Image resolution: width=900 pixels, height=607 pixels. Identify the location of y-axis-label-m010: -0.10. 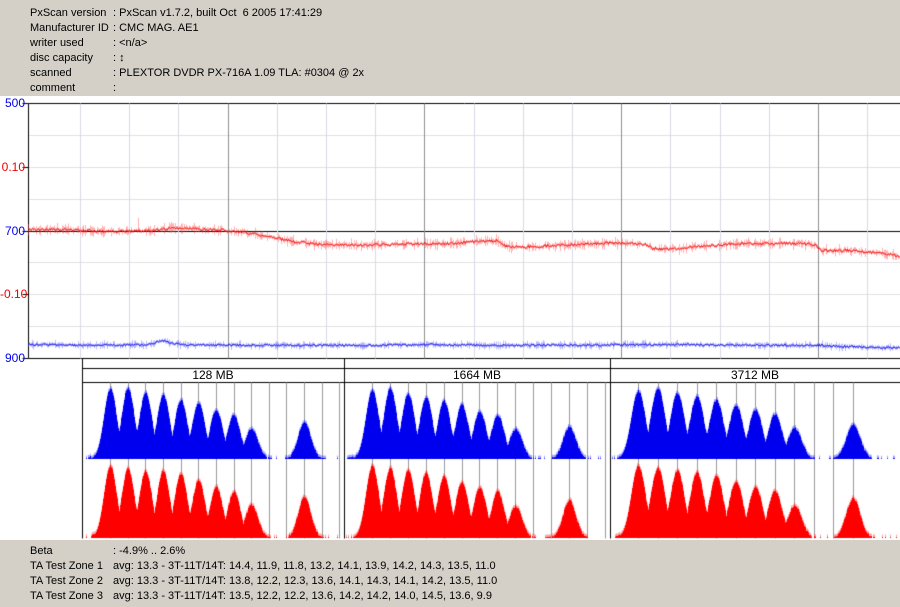
(14, 294).